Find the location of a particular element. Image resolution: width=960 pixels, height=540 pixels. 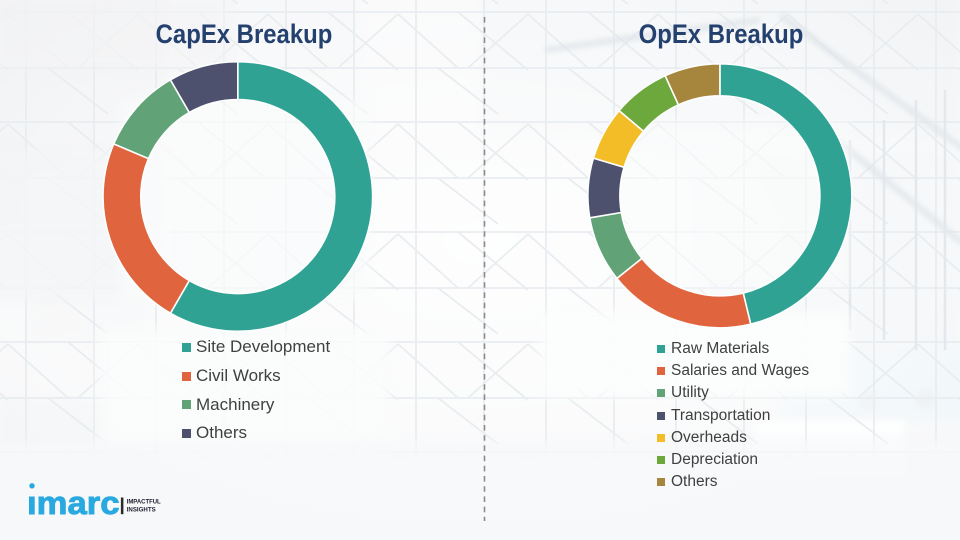

svg-text: INSIGHTS is located at coordinates (141, 510).